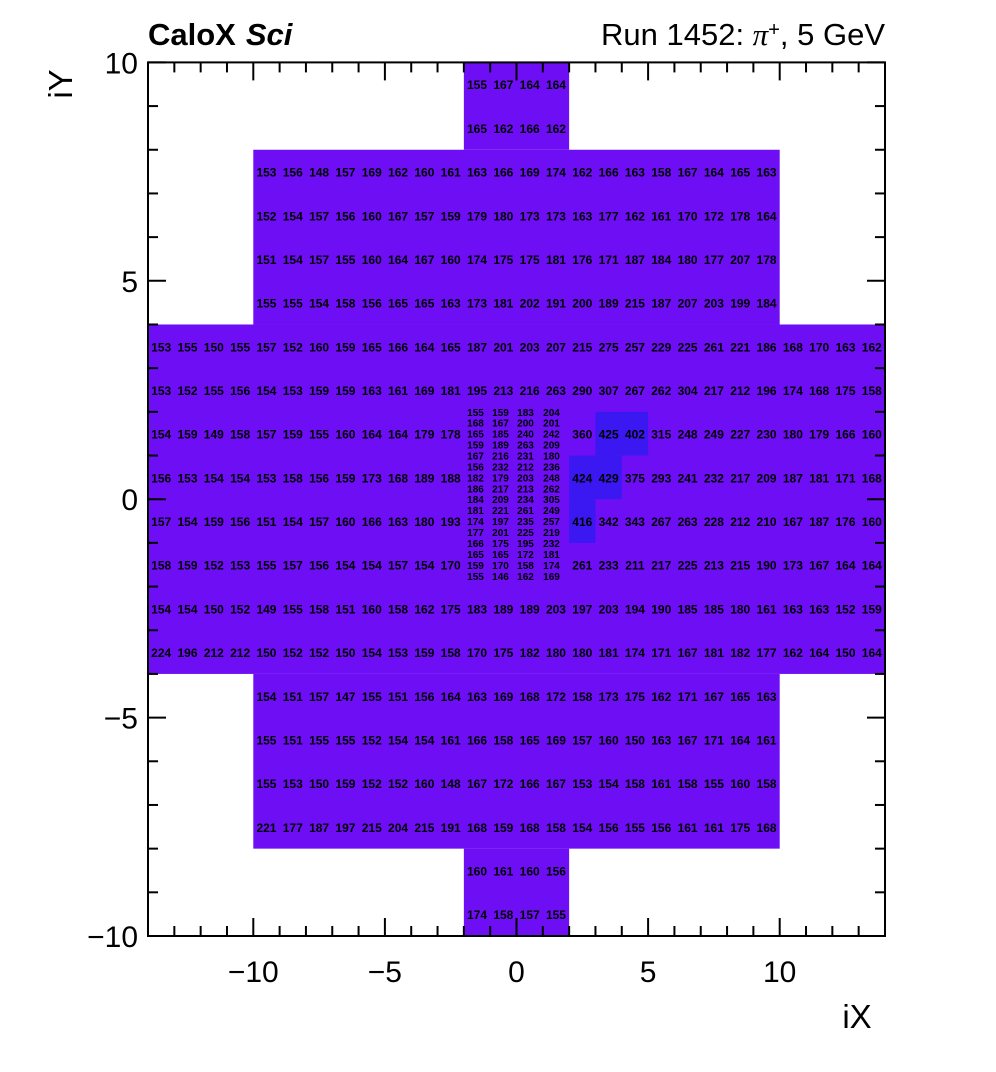 The height and width of the screenshot is (1072, 996). What do you see at coordinates (688, 697) in the screenshot?
I see `cell-value: 171` at bounding box center [688, 697].